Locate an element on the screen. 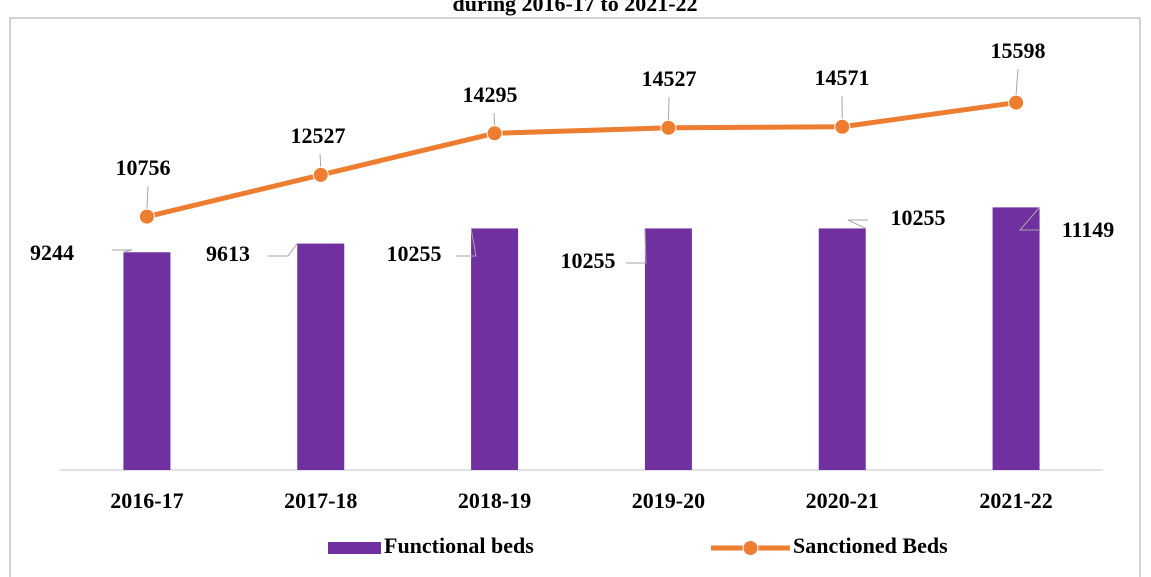 The image size is (1151, 577). x-tick-label: 2020-21 is located at coordinates (842, 500).